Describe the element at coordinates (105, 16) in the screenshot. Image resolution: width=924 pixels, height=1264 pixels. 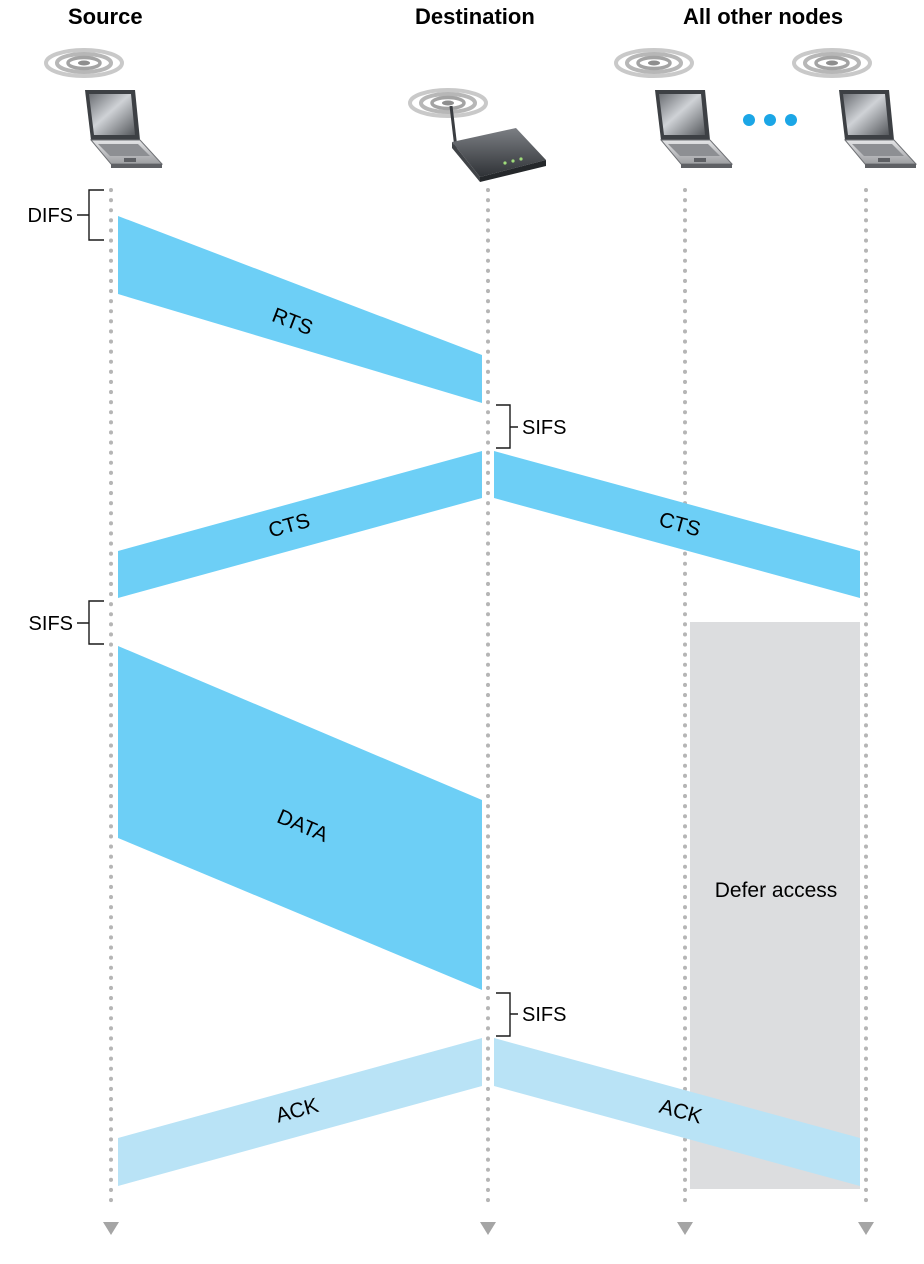
I see `source-header: Source` at that location.